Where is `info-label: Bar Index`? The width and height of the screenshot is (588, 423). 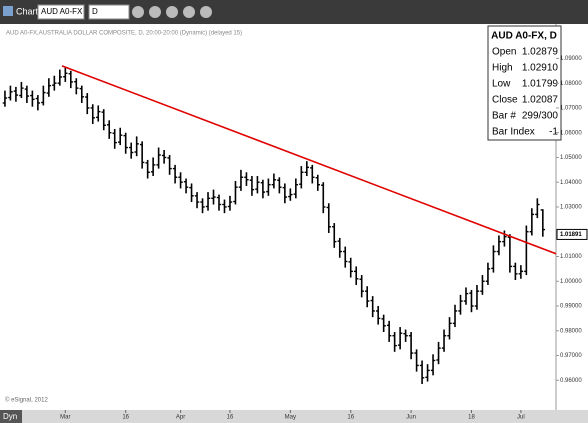
info-label: Bar Index is located at coordinates (513, 132).